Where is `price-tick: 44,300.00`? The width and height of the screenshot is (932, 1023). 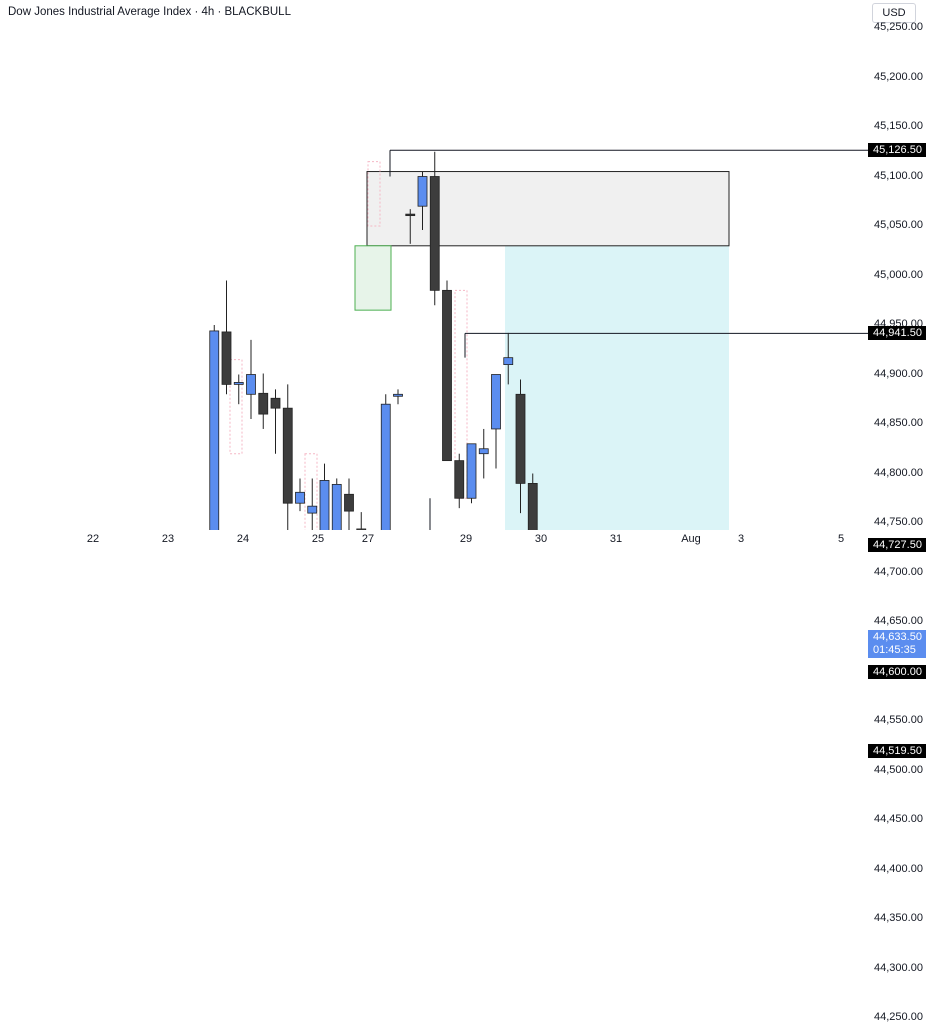
price-tick: 44,300.00 is located at coordinates (898, 967).